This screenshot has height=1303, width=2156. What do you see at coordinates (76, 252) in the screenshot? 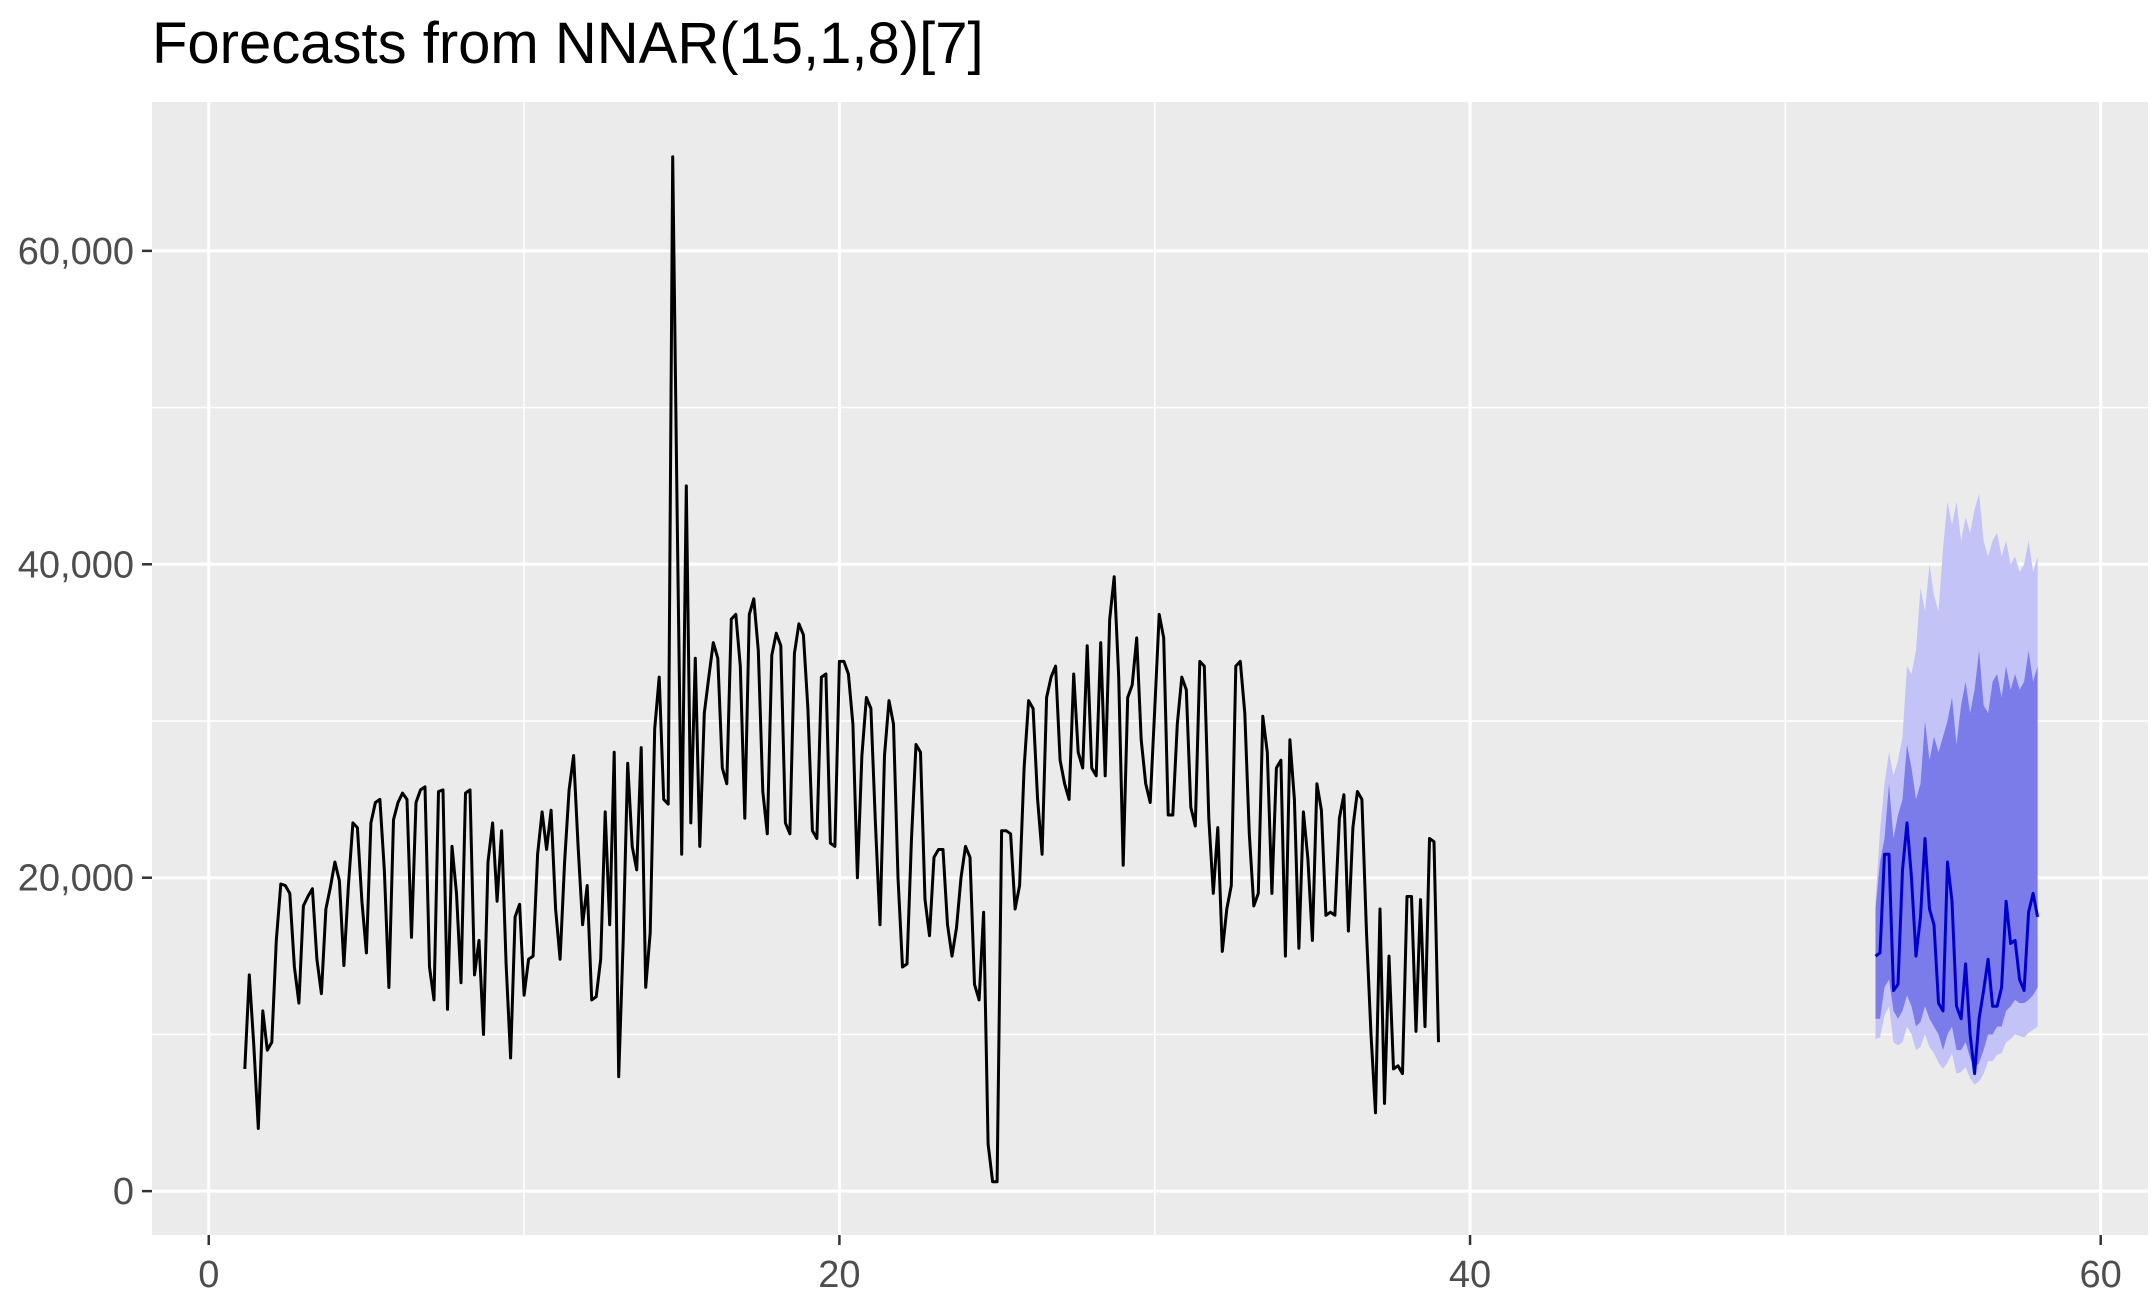
I see `y-tick-label: 60,000` at bounding box center [76, 252].